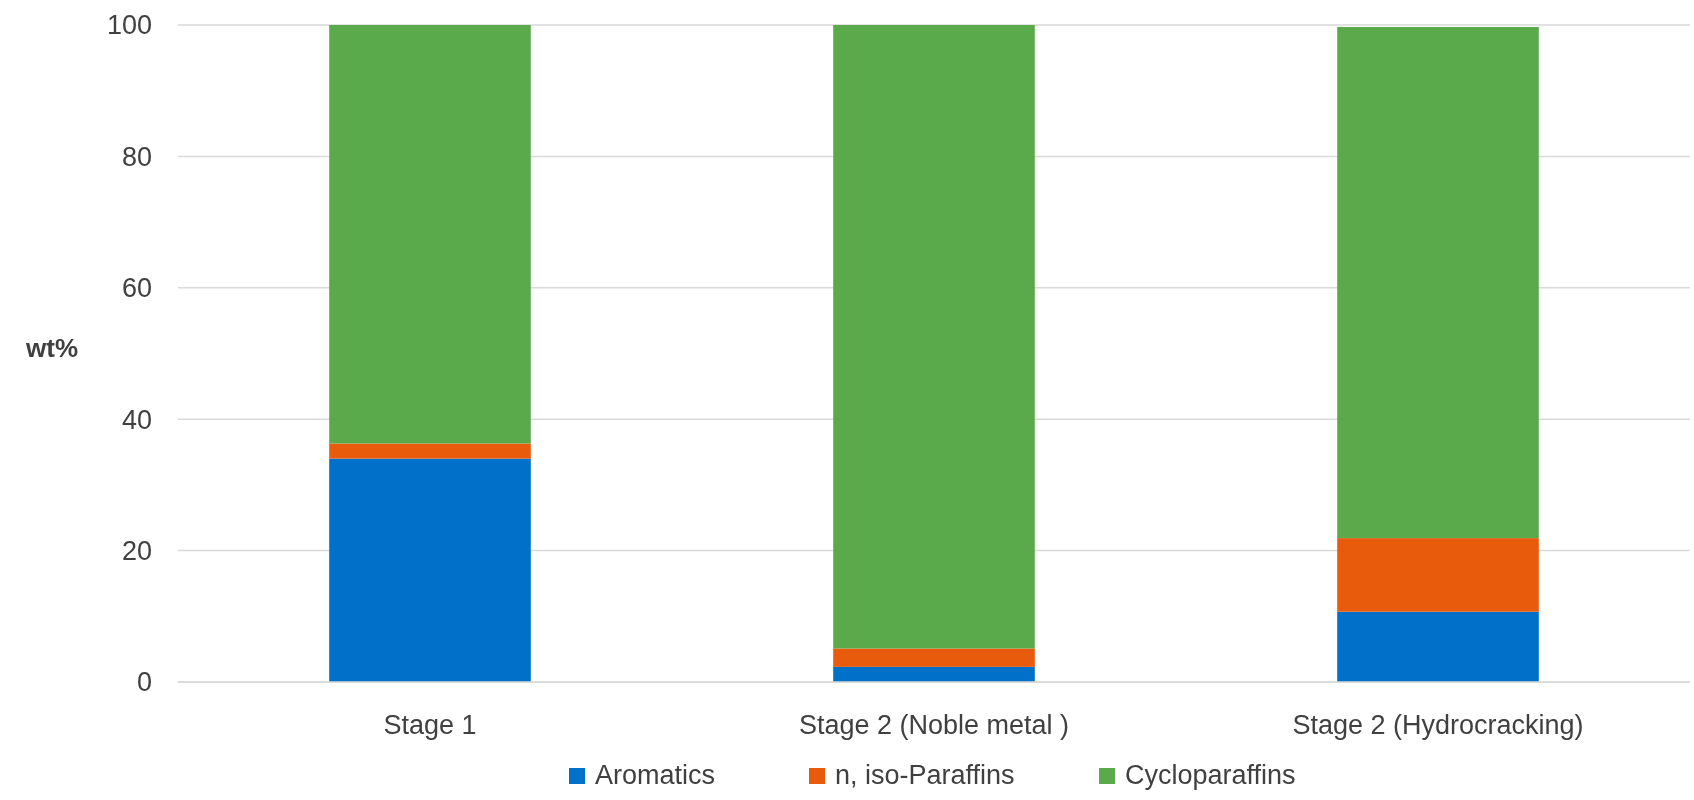 Image resolution: width=1694 pixels, height=800 pixels. Describe the element at coordinates (925, 775) in the screenshot. I see `legend-label: n, iso-Paraffins` at that location.